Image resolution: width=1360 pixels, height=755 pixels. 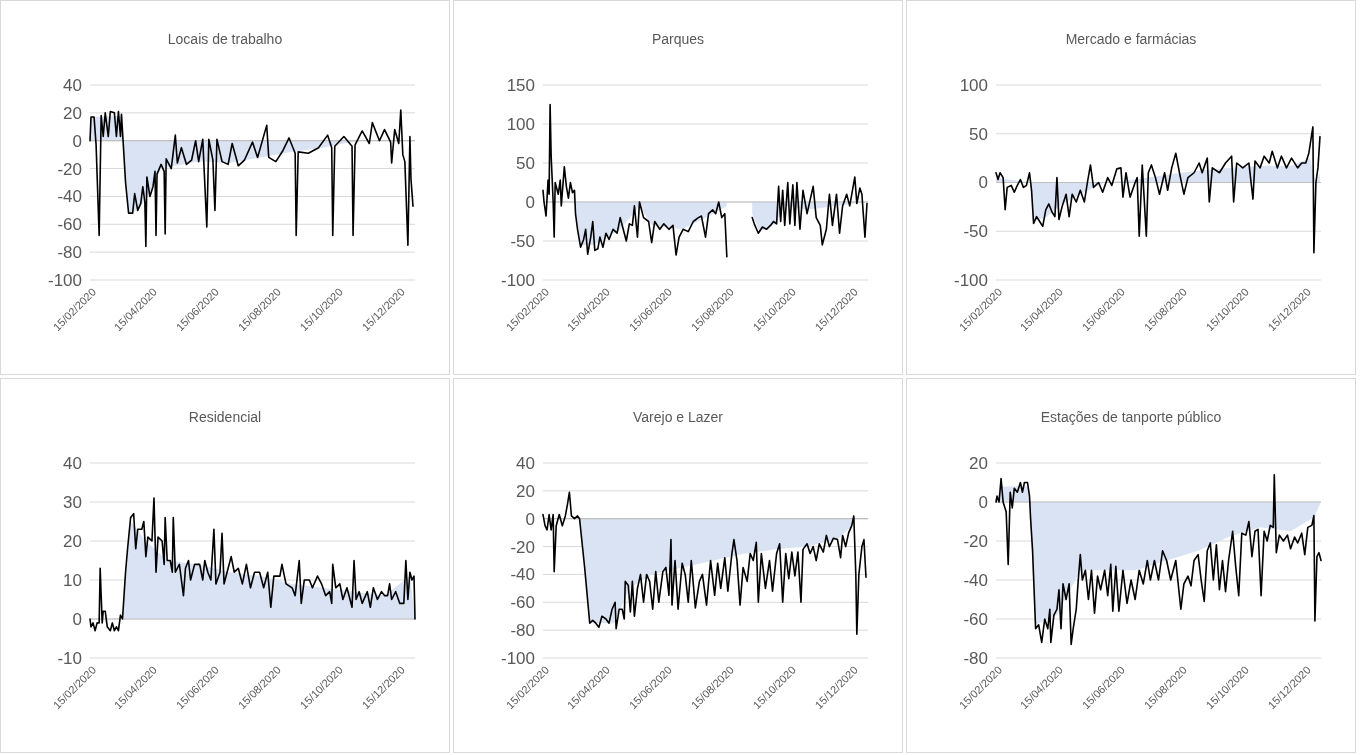 I want to click on y-tick-label: -10, so click(x=69, y=658).